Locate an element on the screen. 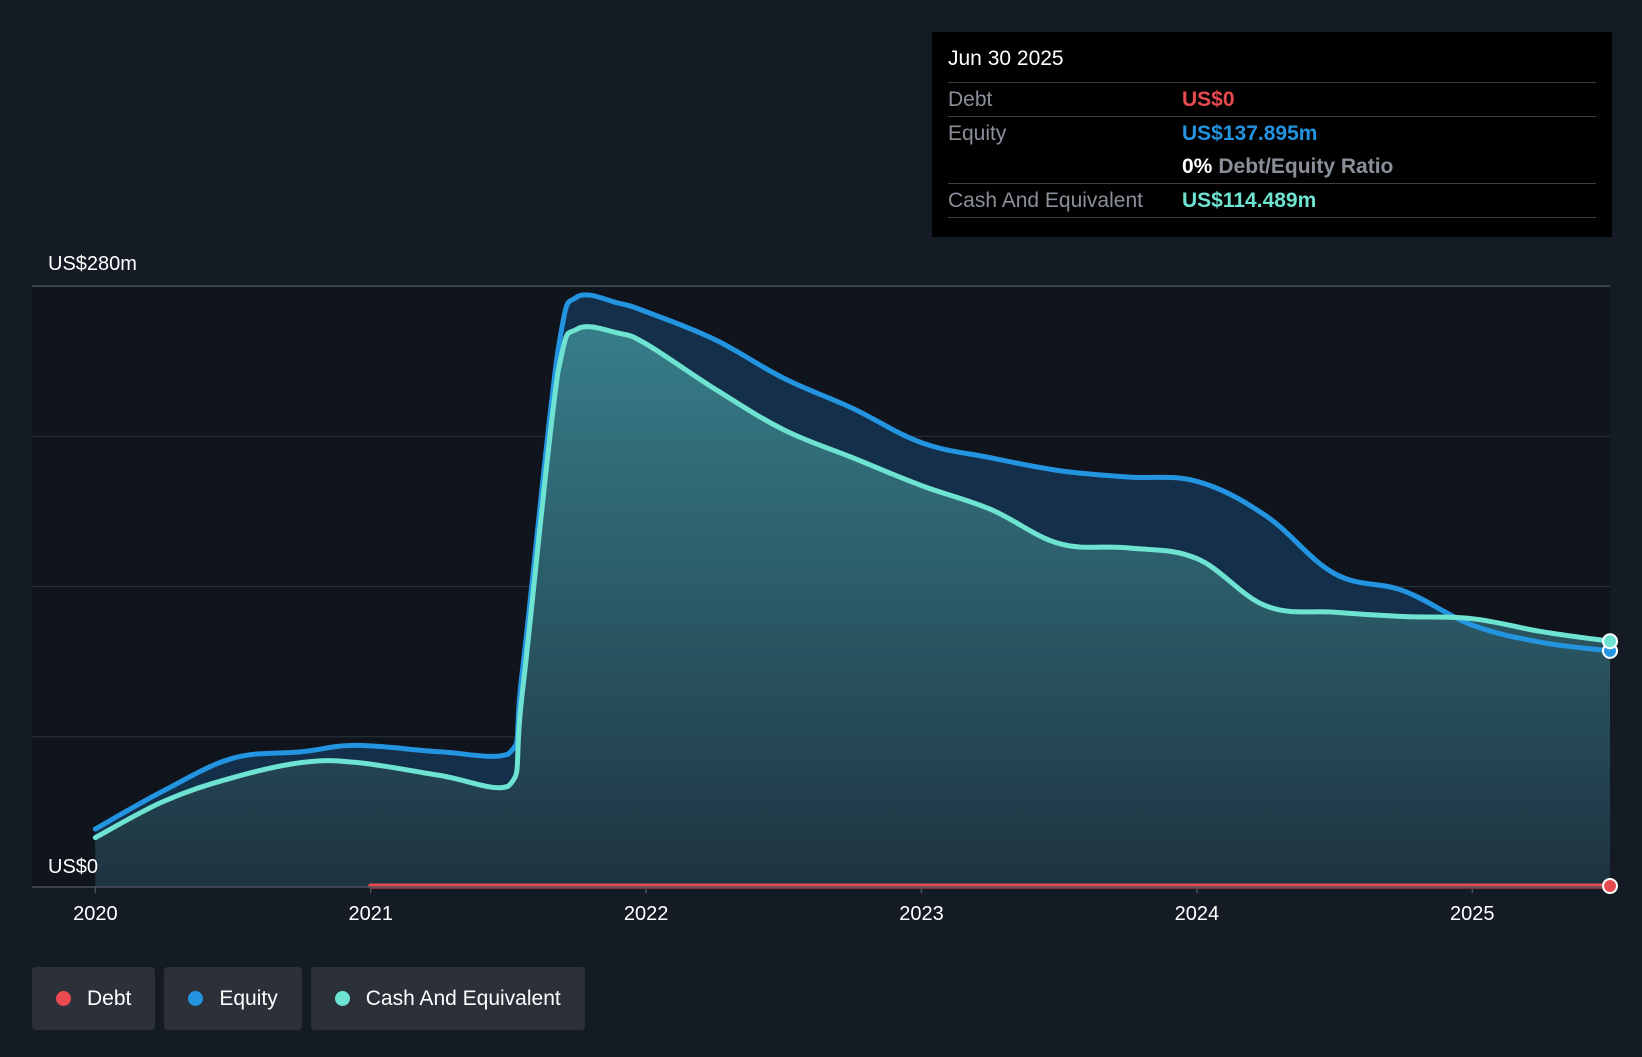 Image resolution: width=1642 pixels, height=1057 pixels. tooltip-row-ratio: 0% Debt/Equity Ratio is located at coordinates (1272, 167).